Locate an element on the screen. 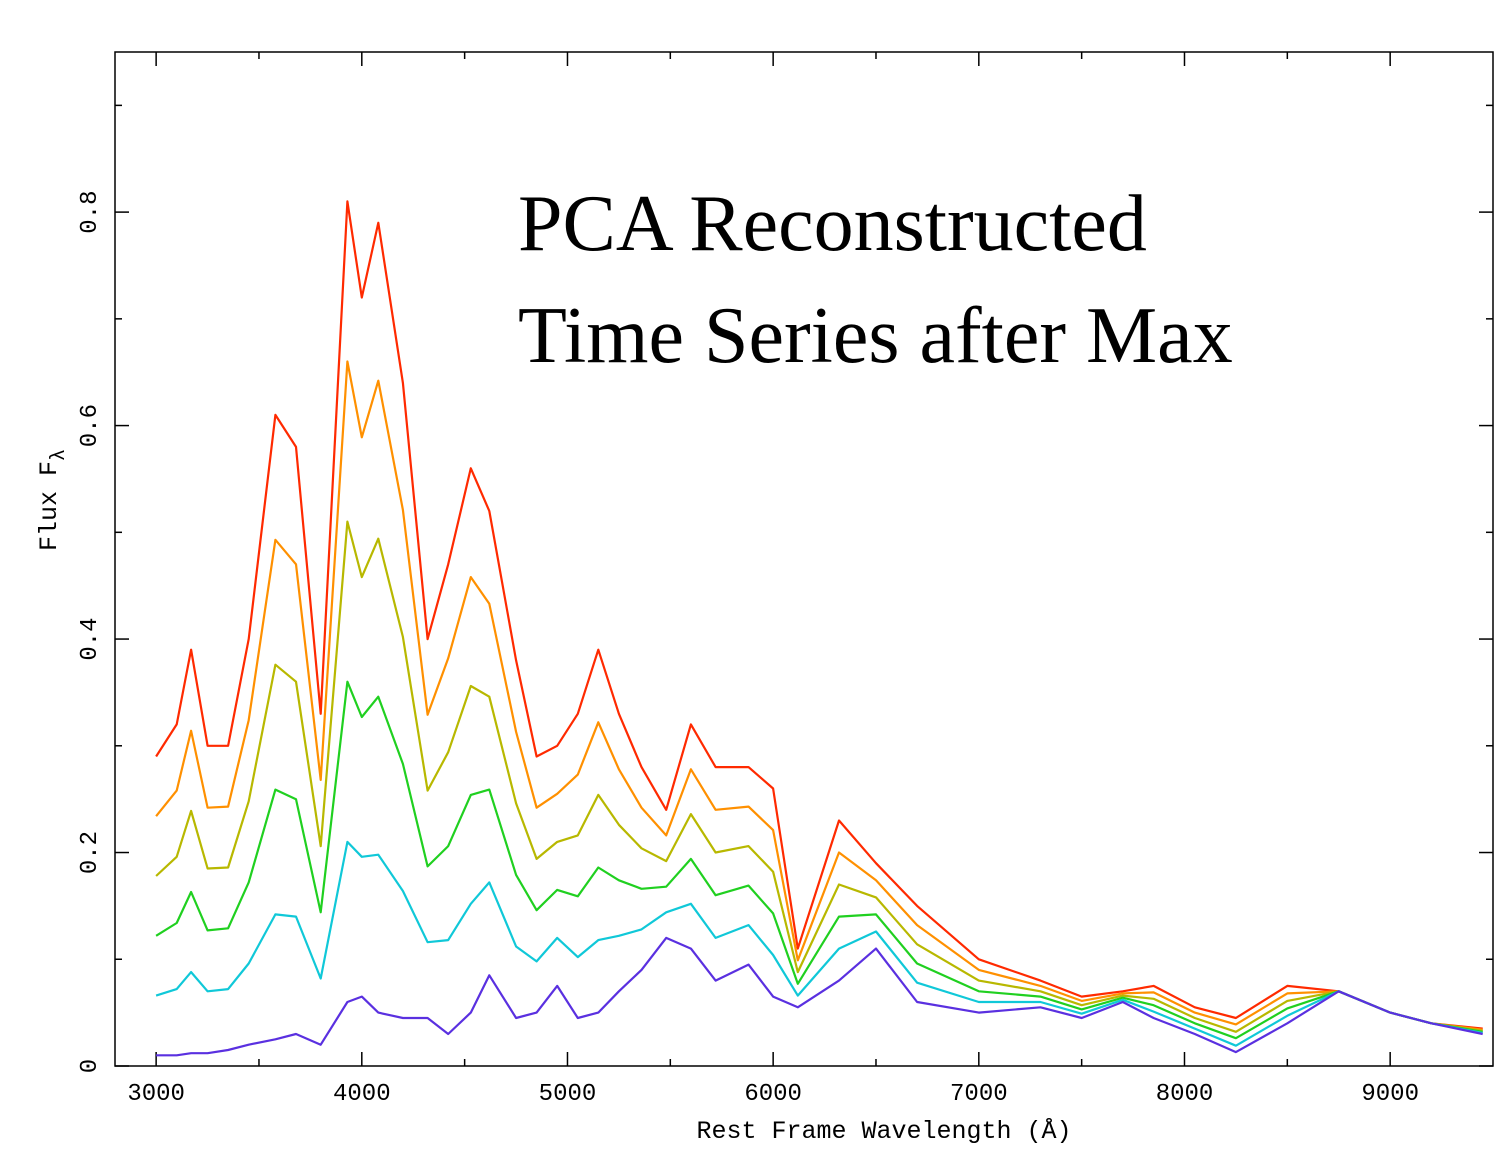 This screenshot has height=1171, width=1496. x-tick-label: 6000 is located at coordinates (773, 1094).